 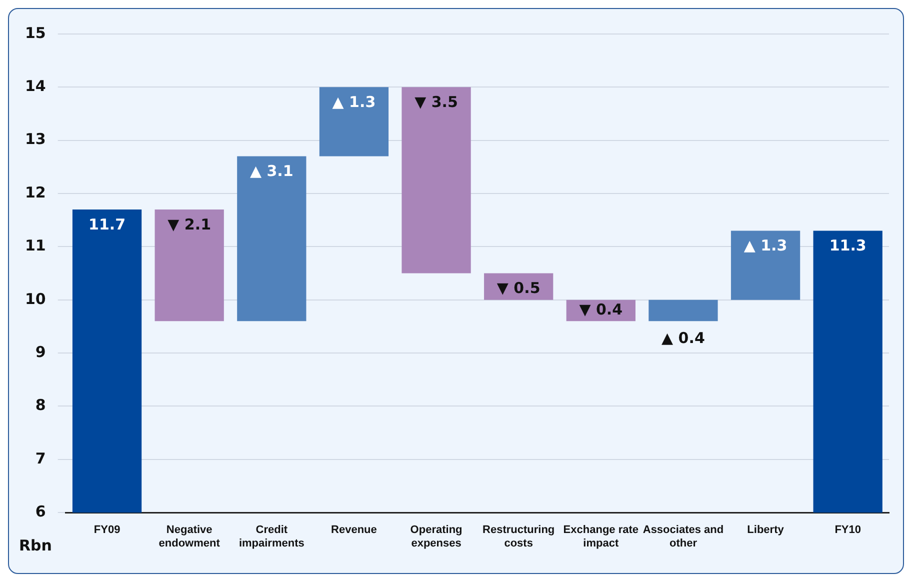 What do you see at coordinates (40, 405) in the screenshot?
I see `y-tick-label: 8` at bounding box center [40, 405].